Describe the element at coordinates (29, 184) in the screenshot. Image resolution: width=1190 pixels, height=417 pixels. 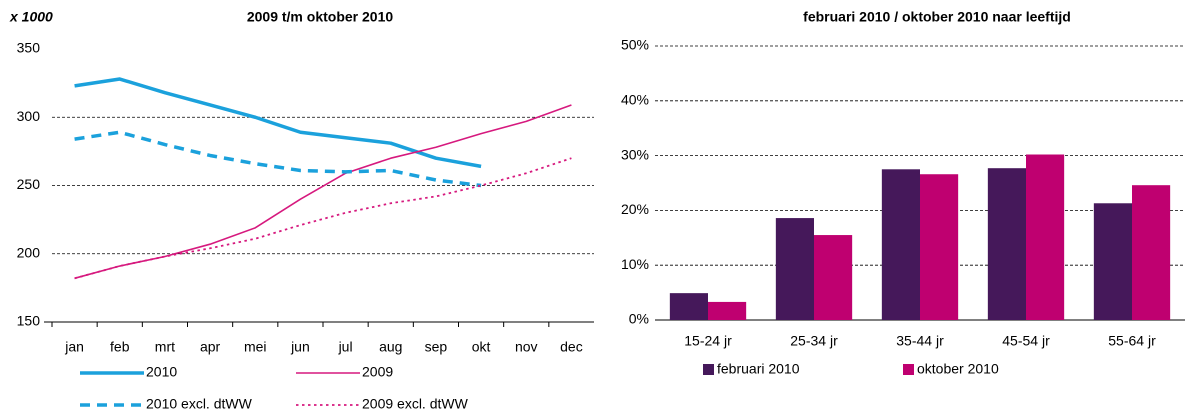
I see `y-tick-label: 250` at that location.